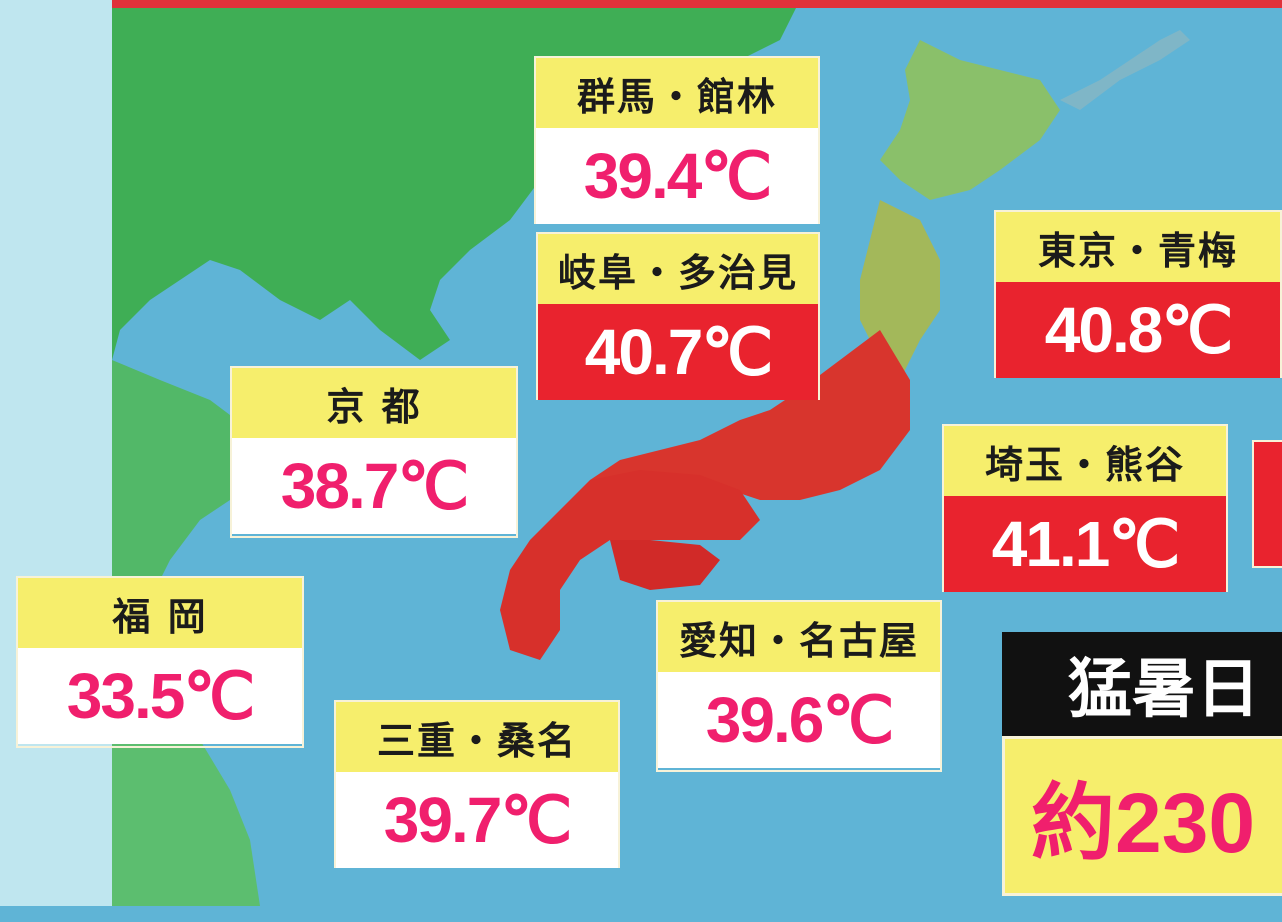  Describe the element at coordinates (56, 453) in the screenshot. I see `left-strip` at that location.